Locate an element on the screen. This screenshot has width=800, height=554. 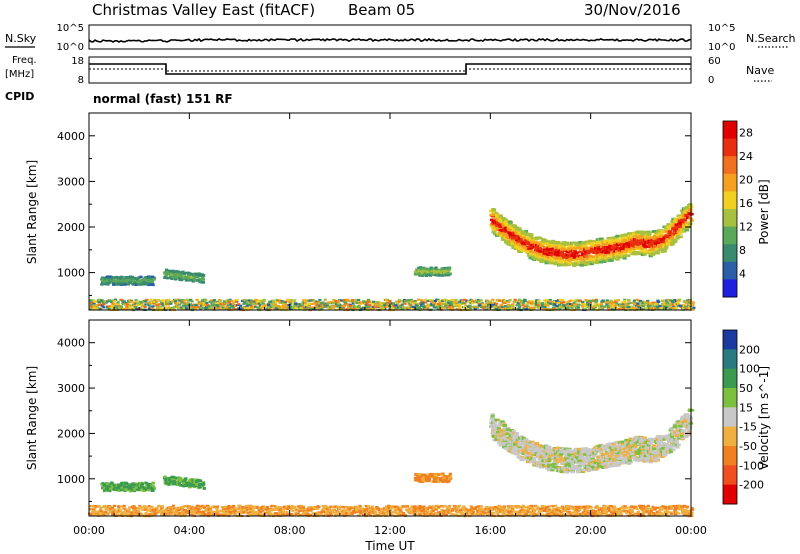
power-data is located at coordinates (392, 257).